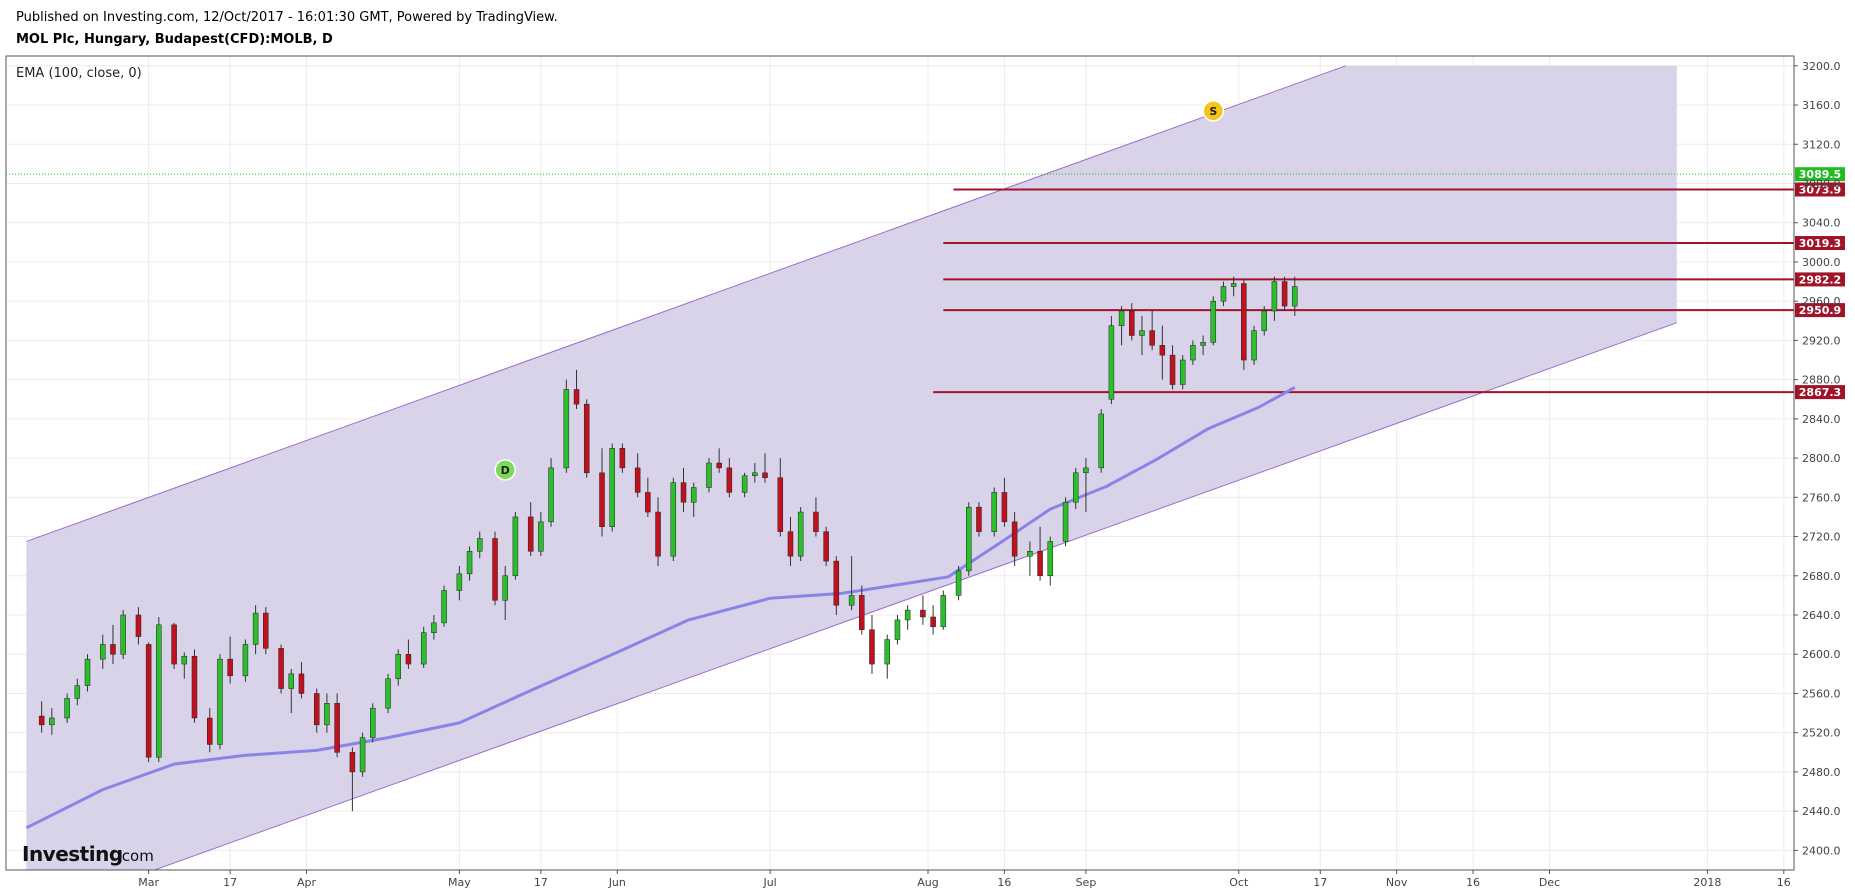 This screenshot has width=1855, height=895. I want to click on investing-logo: Investing .com, so click(88, 854).